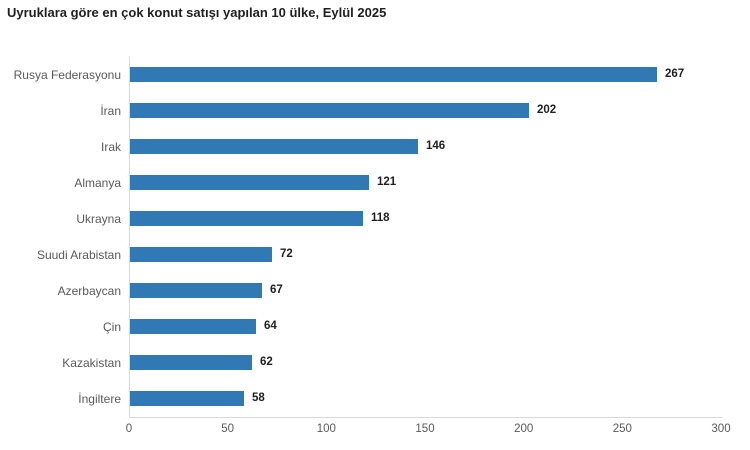 The image size is (750, 450). What do you see at coordinates (721, 429) in the screenshot?
I see `x-tick-label: 300` at bounding box center [721, 429].